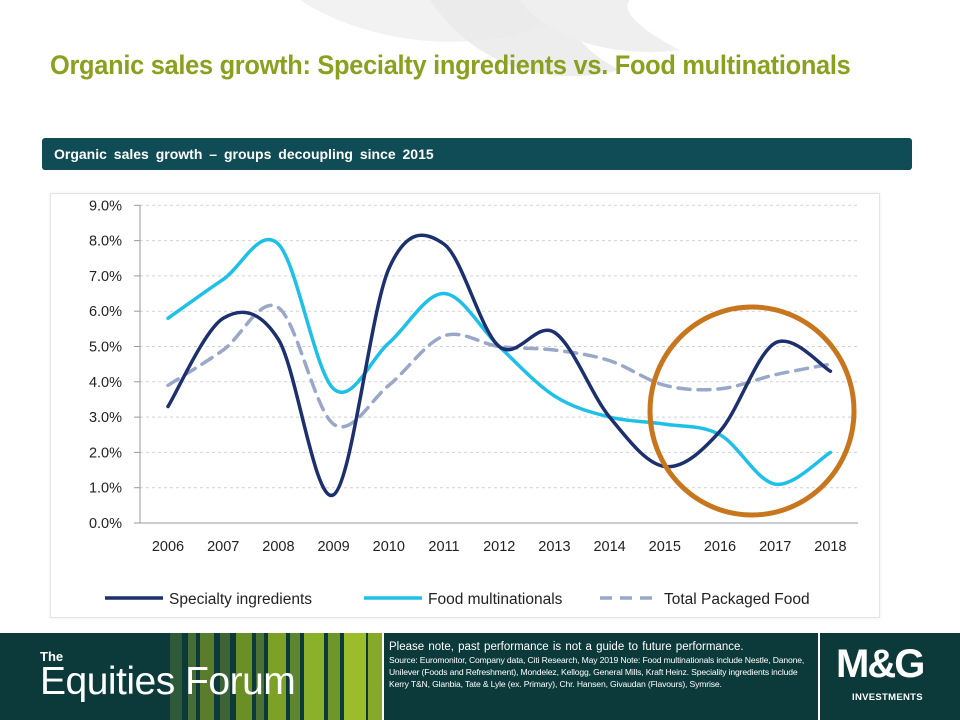 This screenshot has width=960, height=720. I want to click on y-tick-label: 3.0%, so click(105, 418).